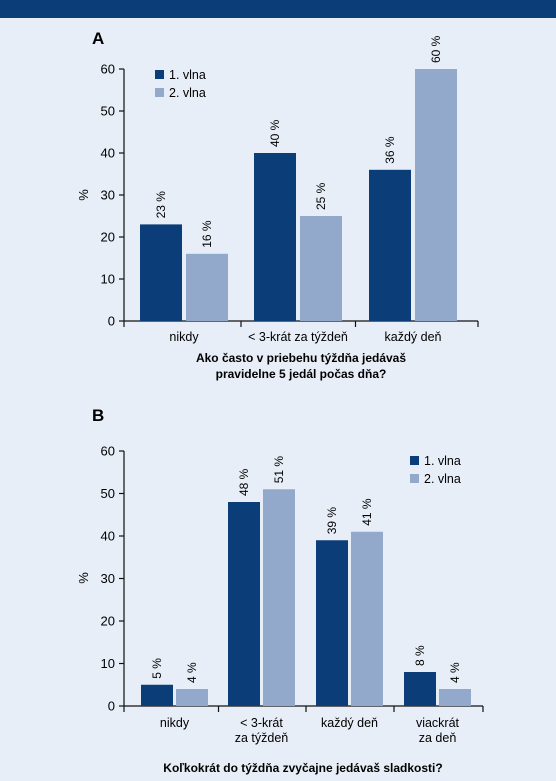 This screenshot has width=556, height=781. What do you see at coordinates (390, 150) in the screenshot?
I see `data-label: 36 %` at bounding box center [390, 150].